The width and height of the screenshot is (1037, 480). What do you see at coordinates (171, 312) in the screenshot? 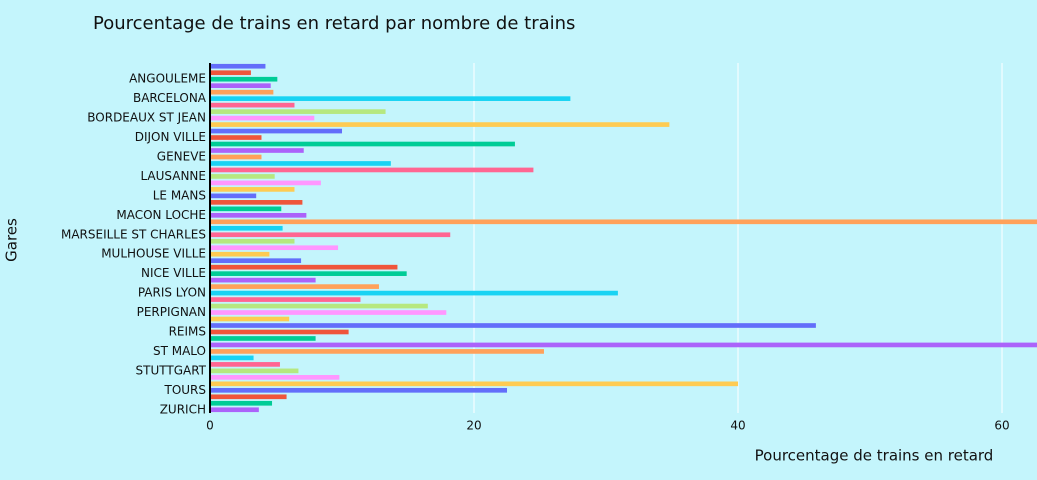
I see `y-tick-label: PERPIGNAN` at bounding box center [171, 312].